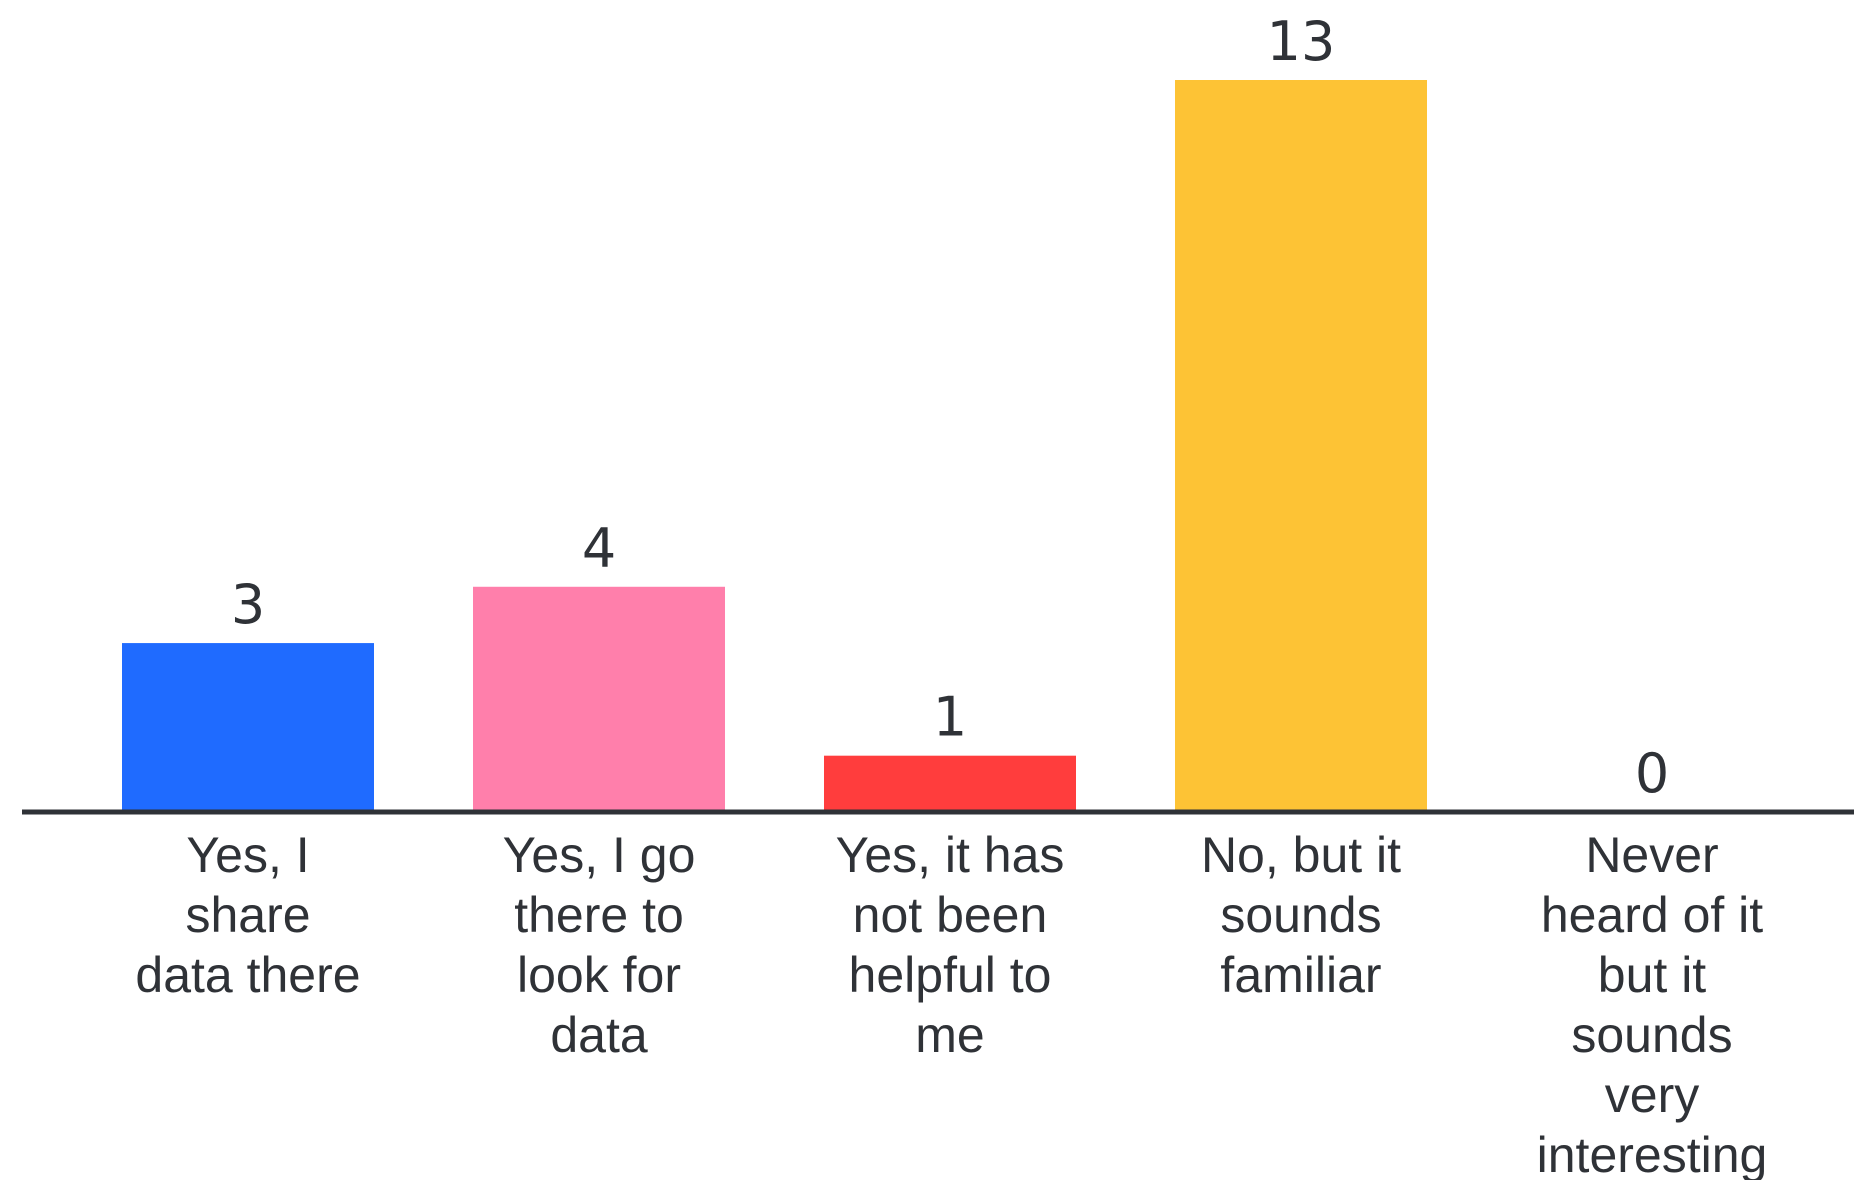 The image size is (1854, 1180). I want to click on category-label-4: No, but it sounds familiar, so click(1301, 915).